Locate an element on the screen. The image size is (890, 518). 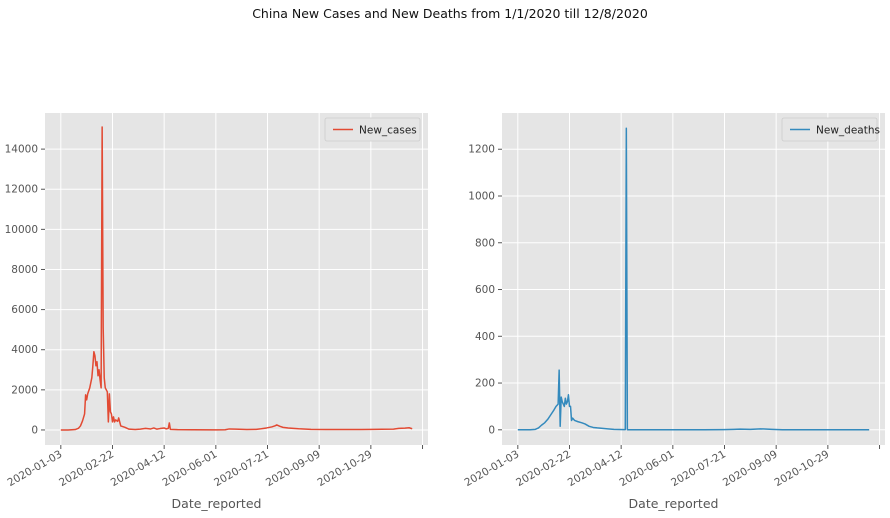
xtick-label-cases: 2020-02-22 is located at coordinates (86, 468).